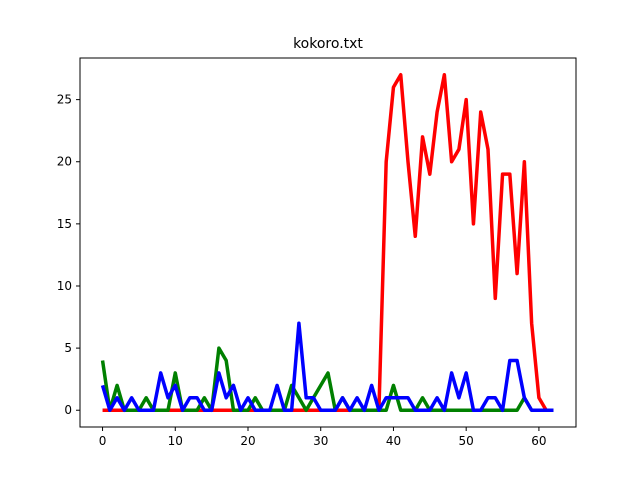 This screenshot has height=480, width=640. What do you see at coordinates (247, 441) in the screenshot?
I see `x-tick-label: 20` at bounding box center [247, 441].